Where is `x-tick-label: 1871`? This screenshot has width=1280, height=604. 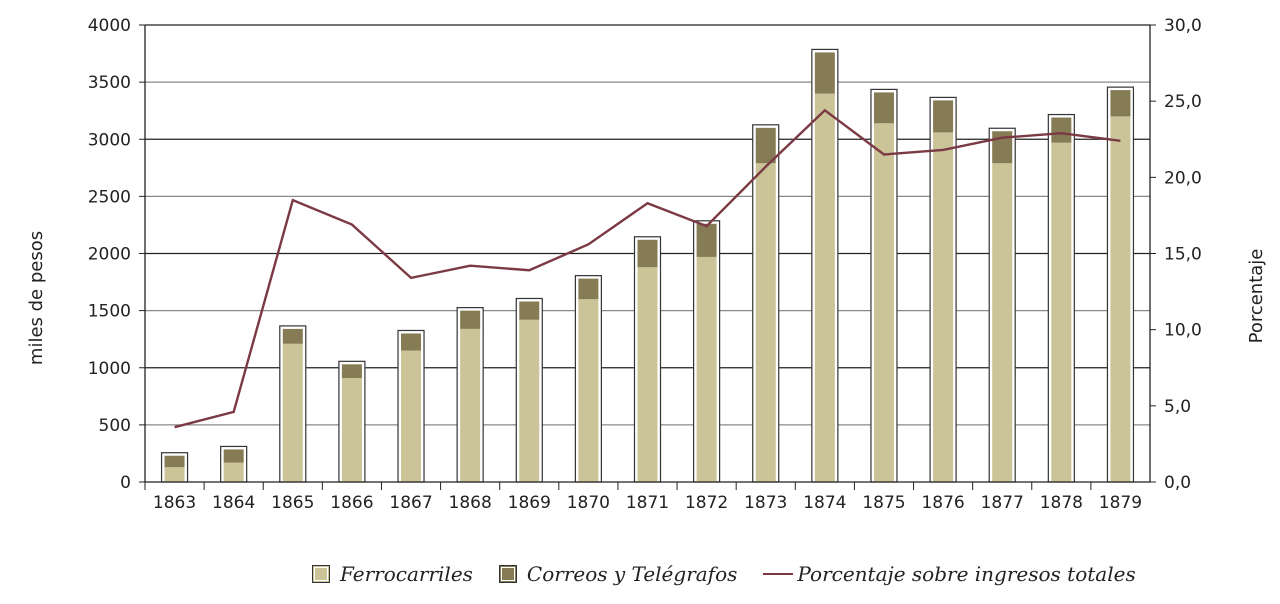 x-tick-label: 1871 is located at coordinates (647, 503).